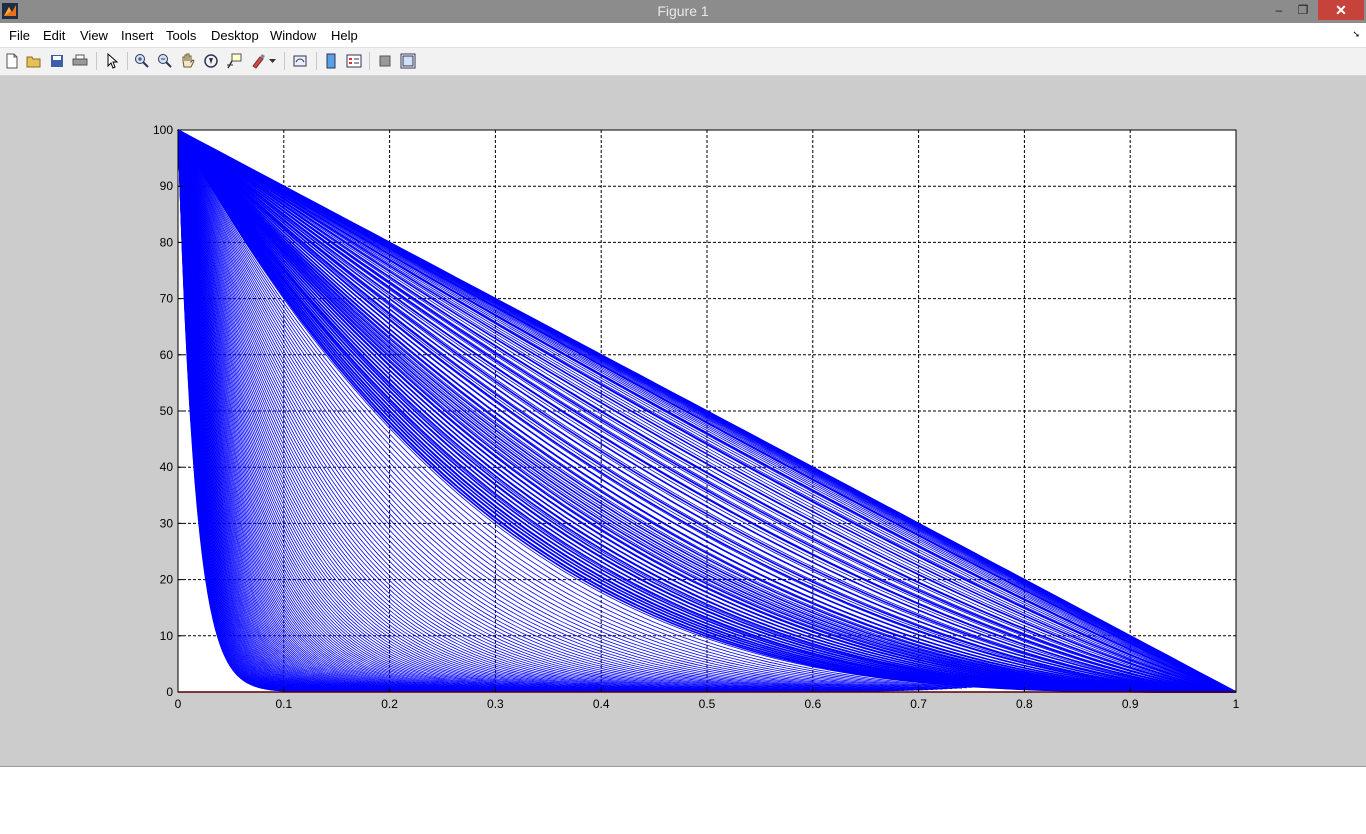 The width and height of the screenshot is (1366, 834). Describe the element at coordinates (331, 61) in the screenshot. I see `colorbar-icon` at that location.